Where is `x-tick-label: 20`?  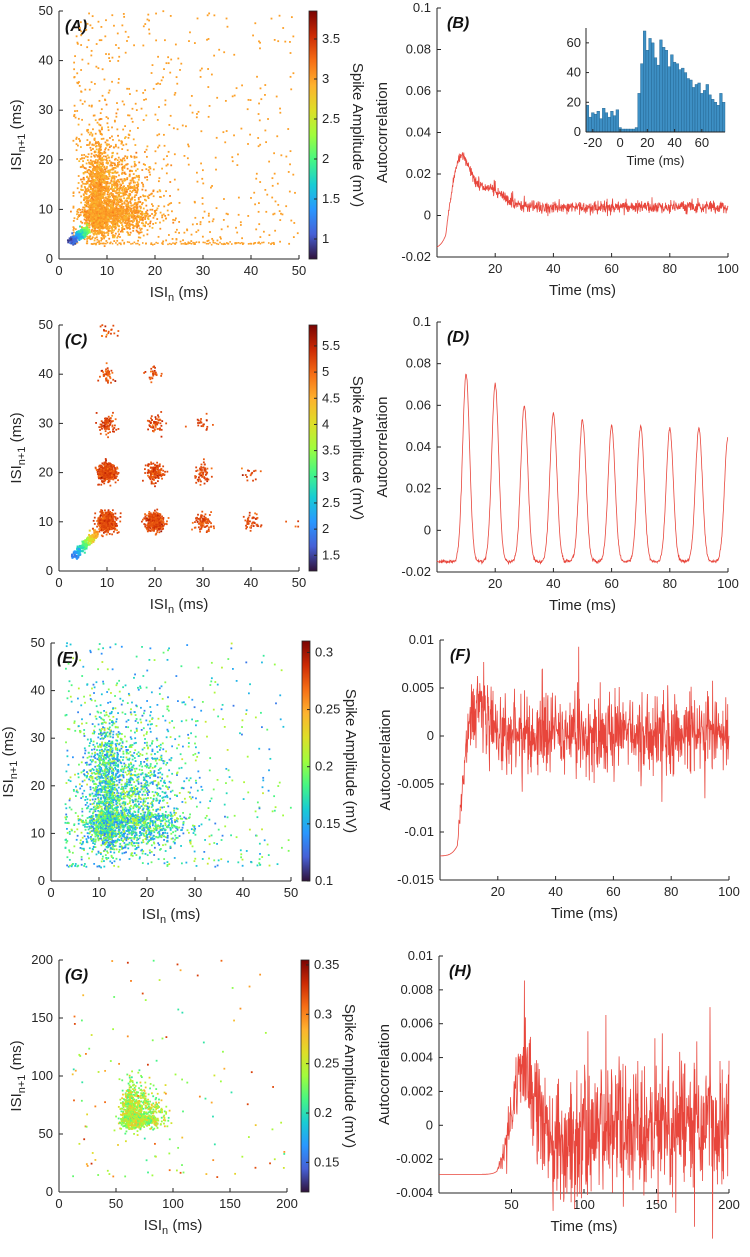
x-tick-label: 20 is located at coordinates (495, 268).